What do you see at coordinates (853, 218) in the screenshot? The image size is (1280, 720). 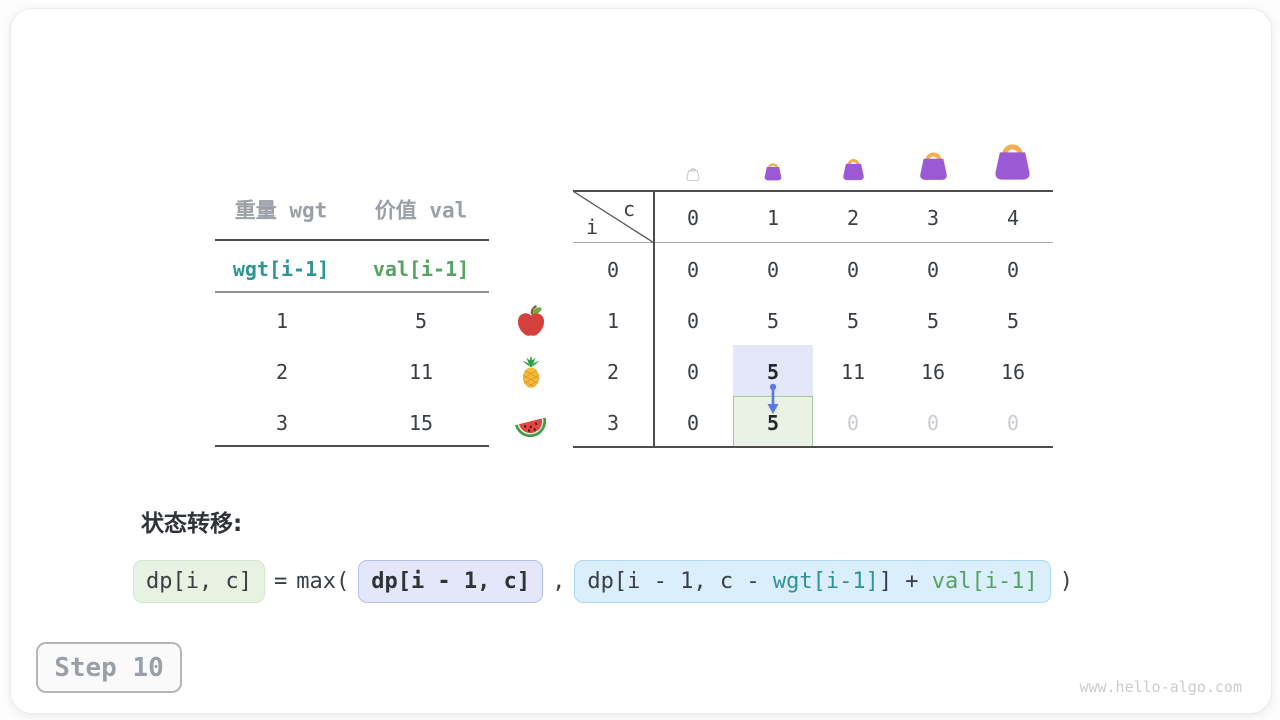 I see `dp-col-header-2: 2` at bounding box center [853, 218].